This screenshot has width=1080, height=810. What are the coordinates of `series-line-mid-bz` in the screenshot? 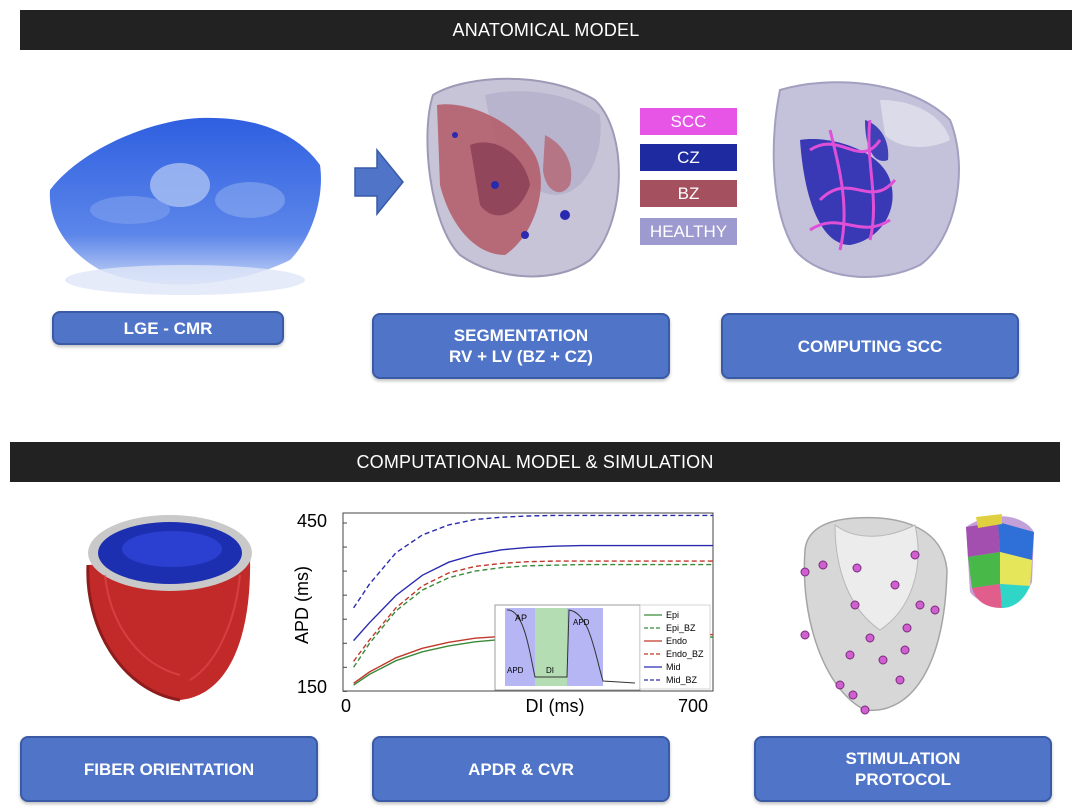 It's located at (533, 561).